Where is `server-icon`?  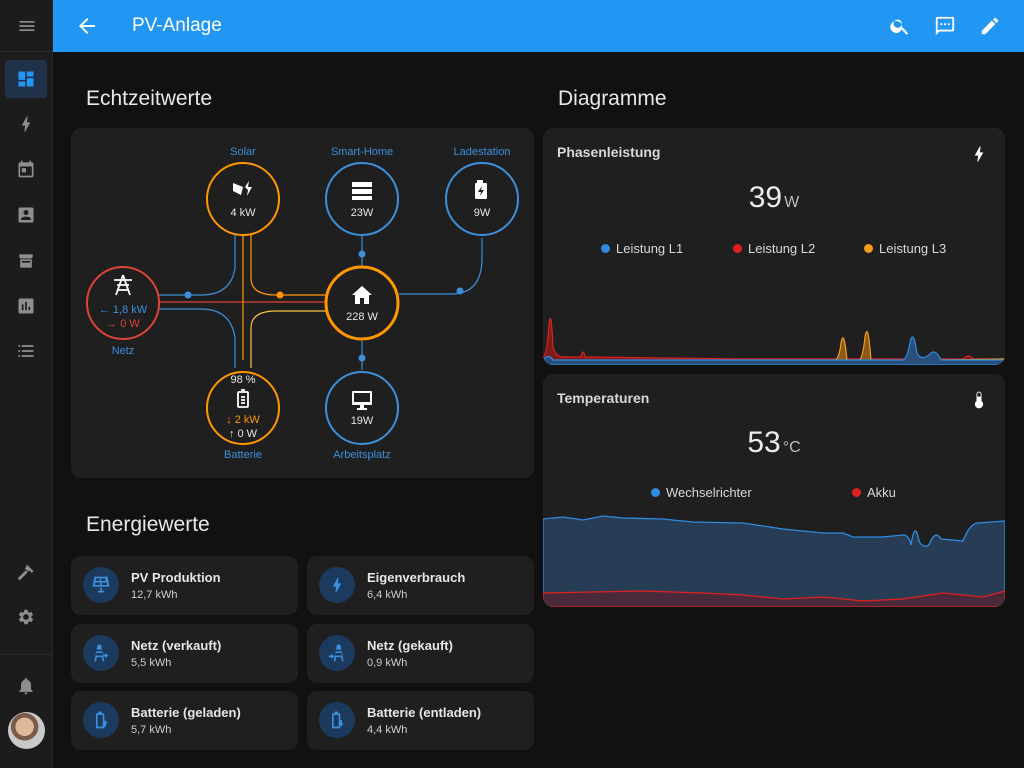
server-icon is located at coordinates (362, 191).